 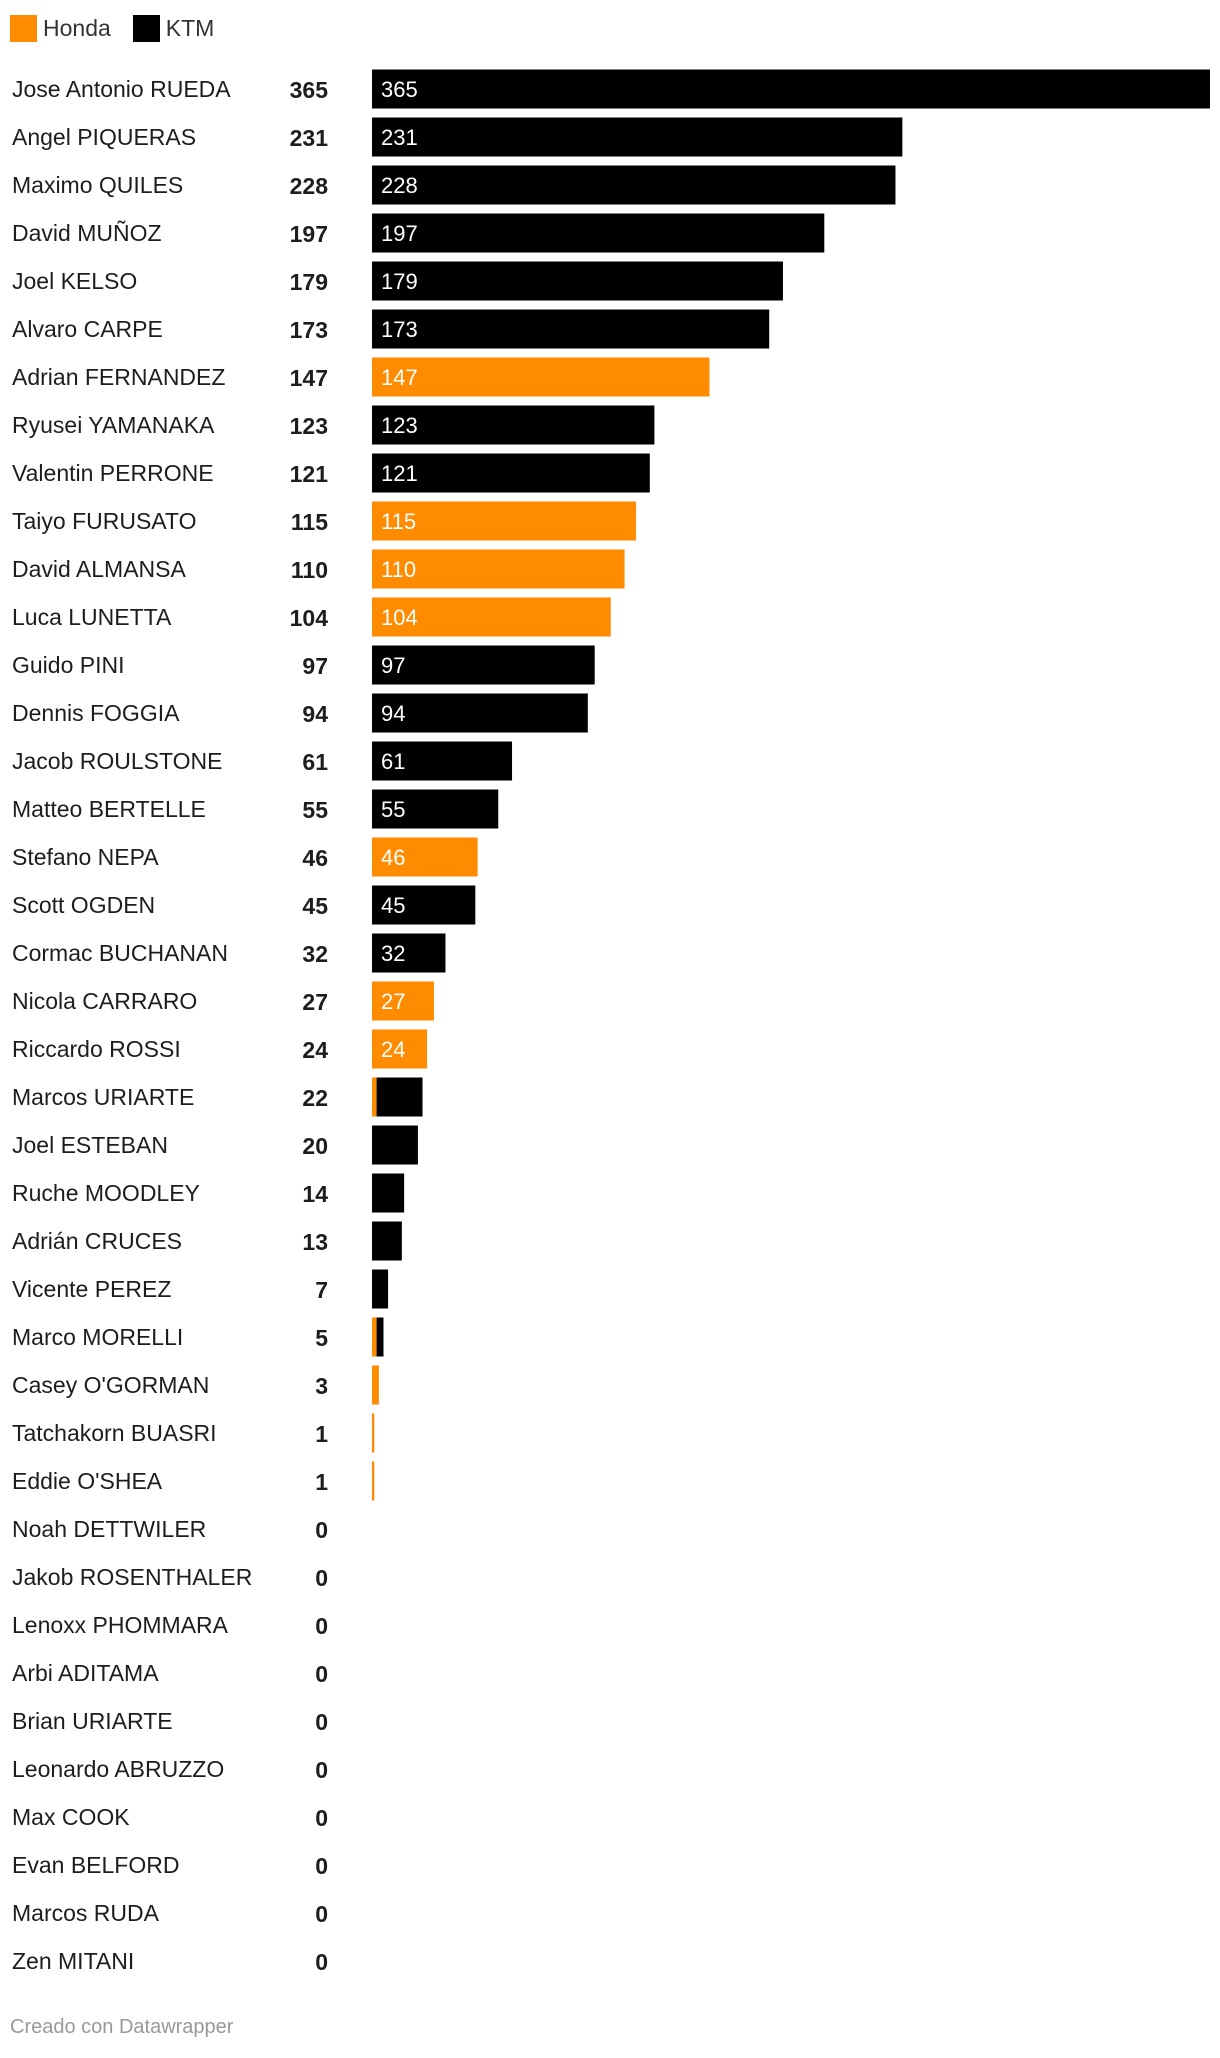 I want to click on total-label-26: 5, so click(x=321, y=1338).